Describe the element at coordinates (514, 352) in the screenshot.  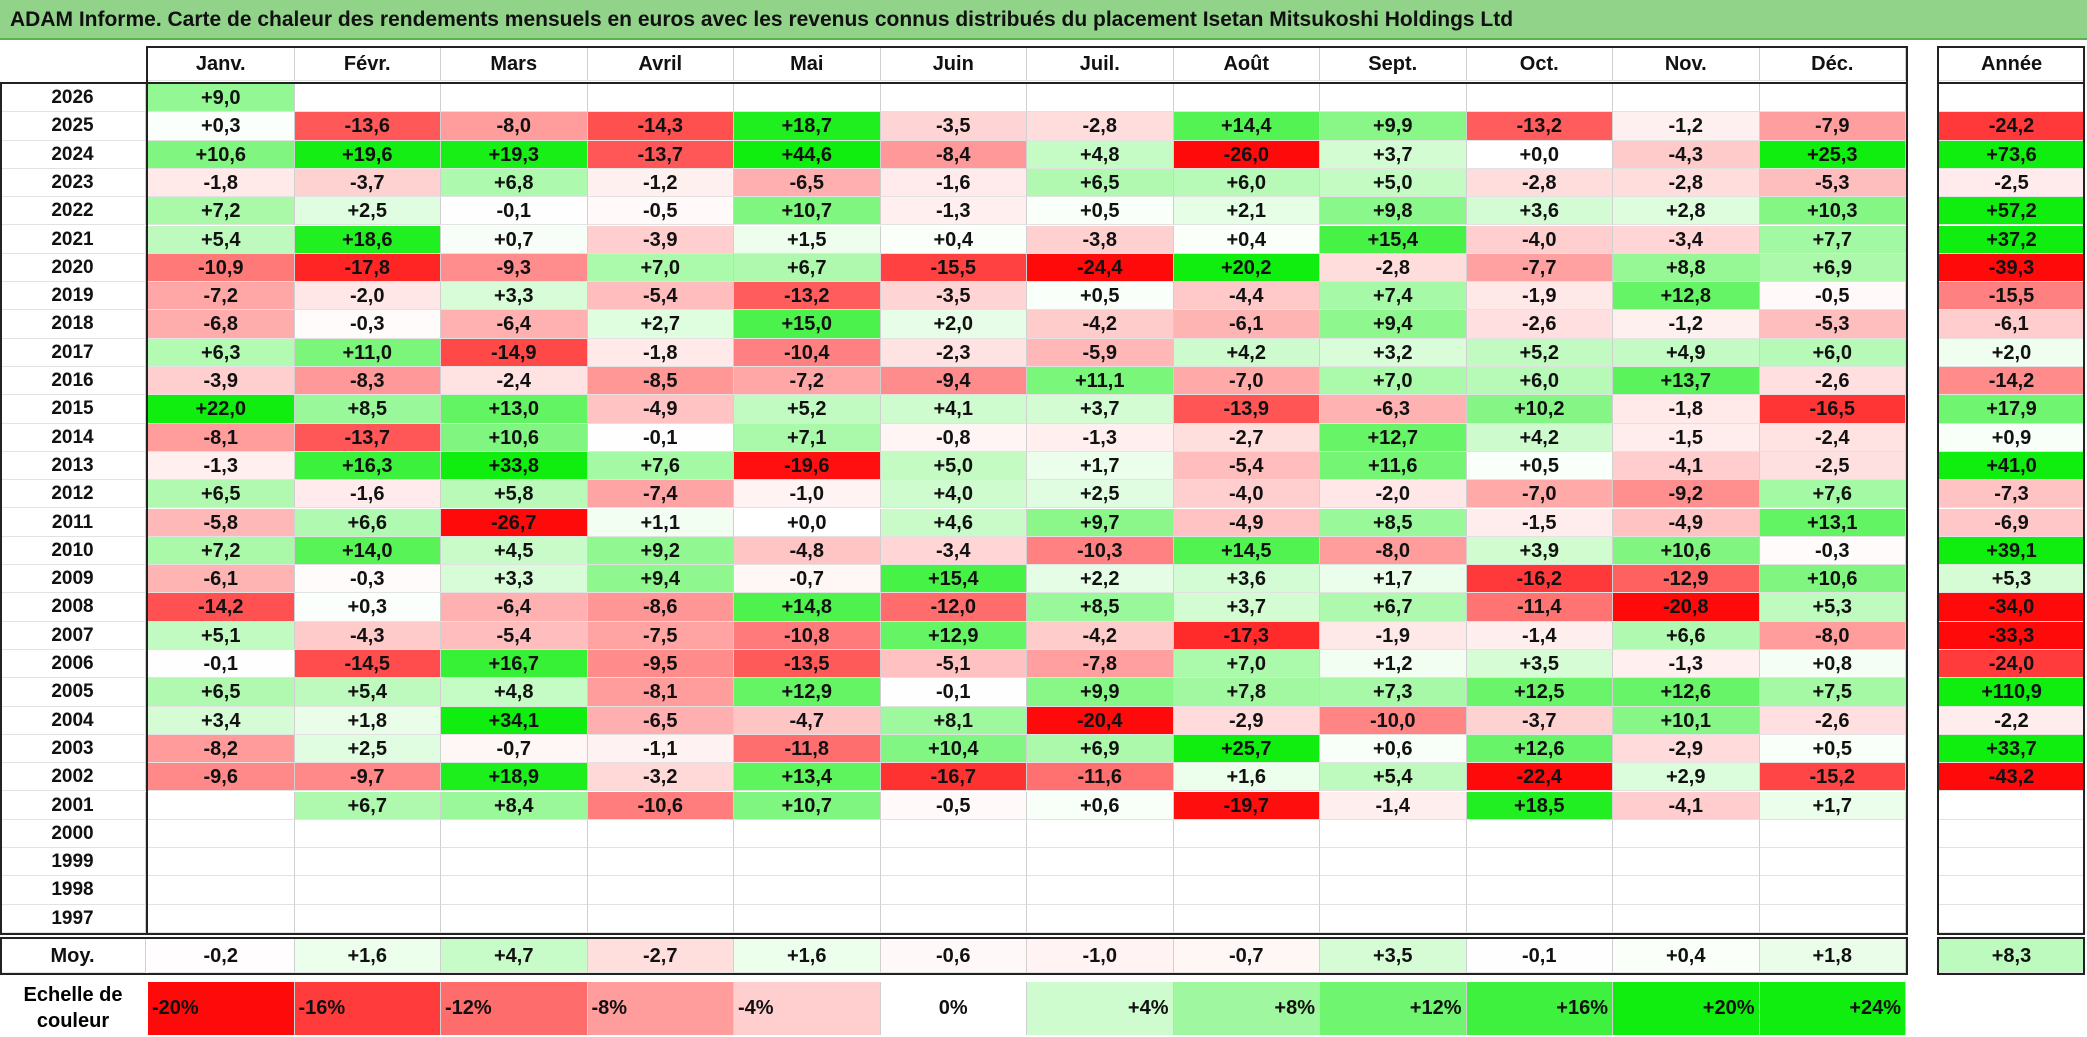
I see `heatmap-cell: -14,9` at that location.